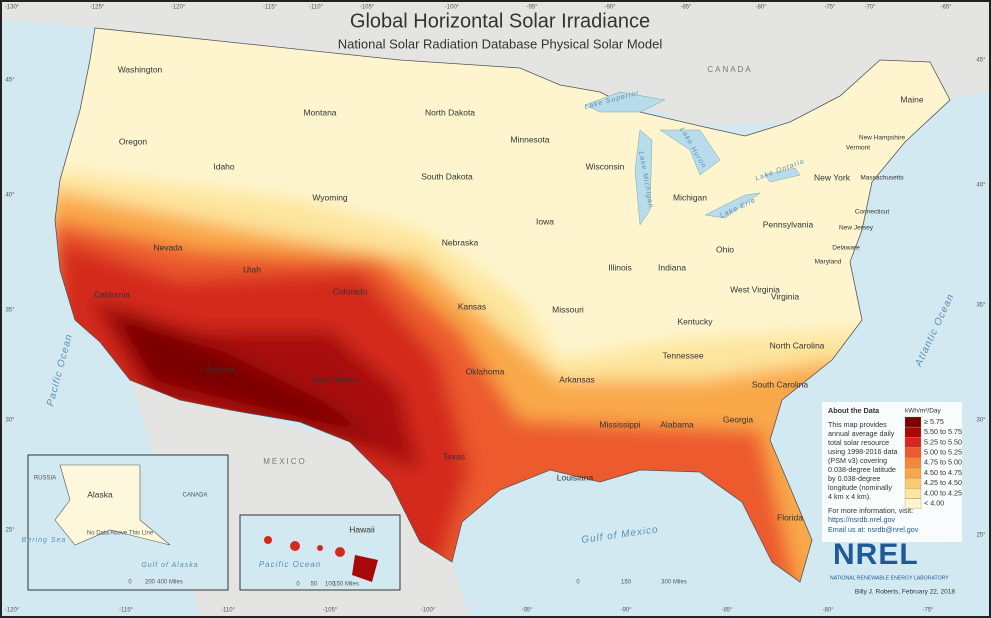 The width and height of the screenshot is (991, 618). Describe the element at coordinates (285, 461) in the screenshot. I see `country-label: MEXICO` at that location.